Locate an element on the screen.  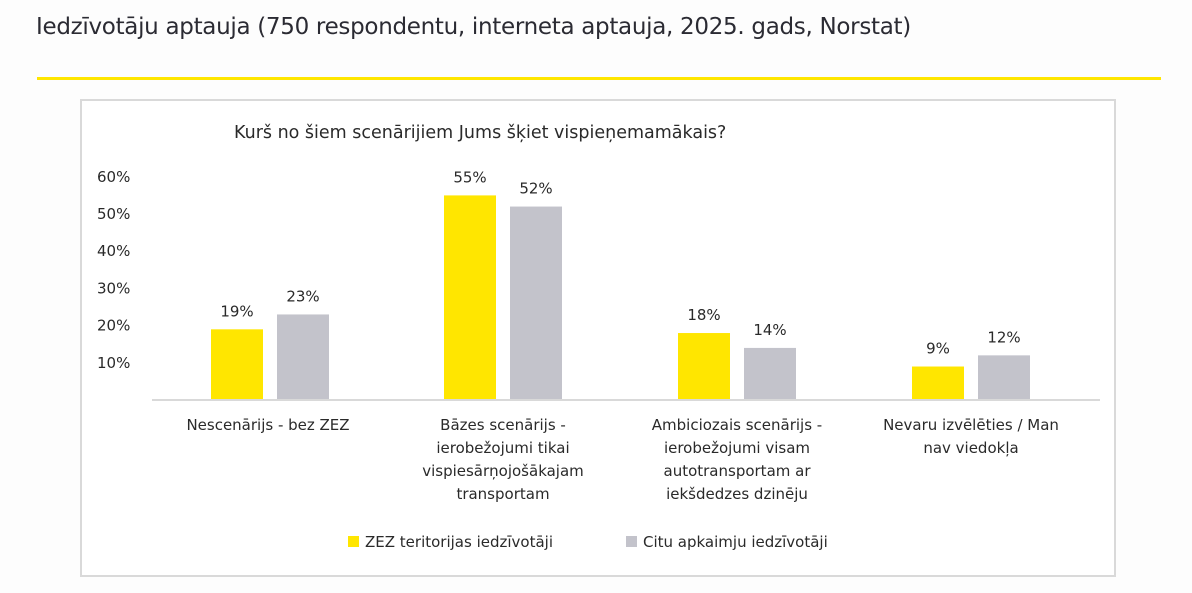
y-tick-label: 20% is located at coordinates (113, 326).